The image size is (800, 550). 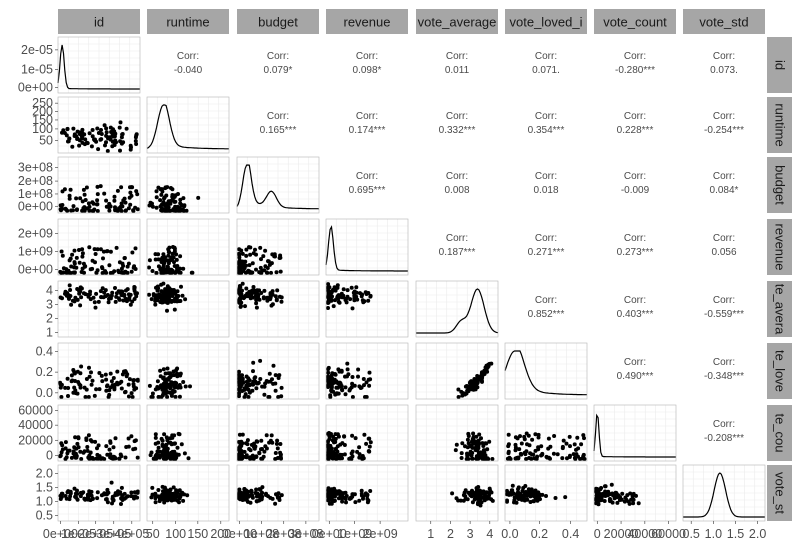 I want to click on column-strip, so click(x=188, y=21).